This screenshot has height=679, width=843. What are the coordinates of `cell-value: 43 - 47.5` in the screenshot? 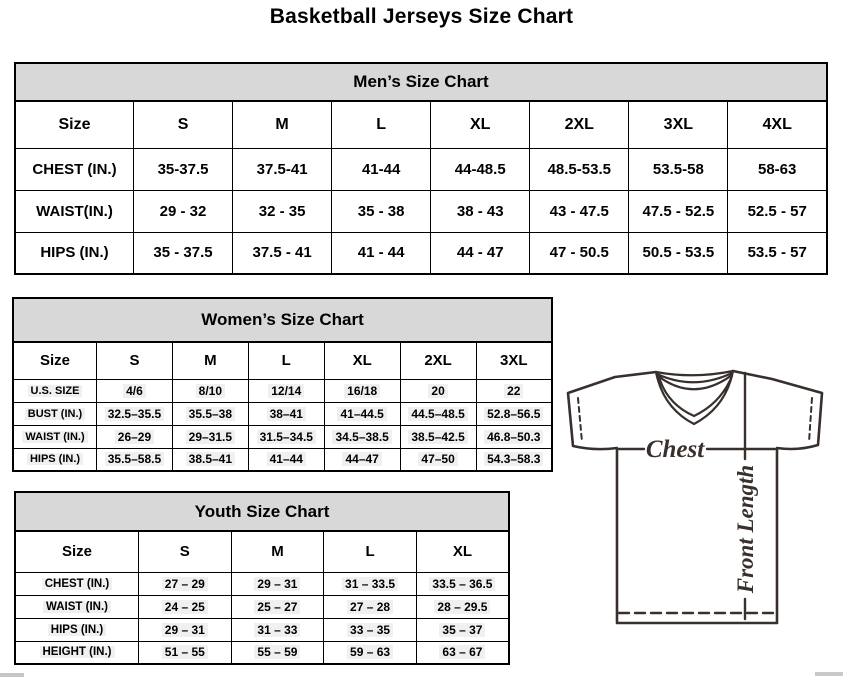 It's located at (579, 211).